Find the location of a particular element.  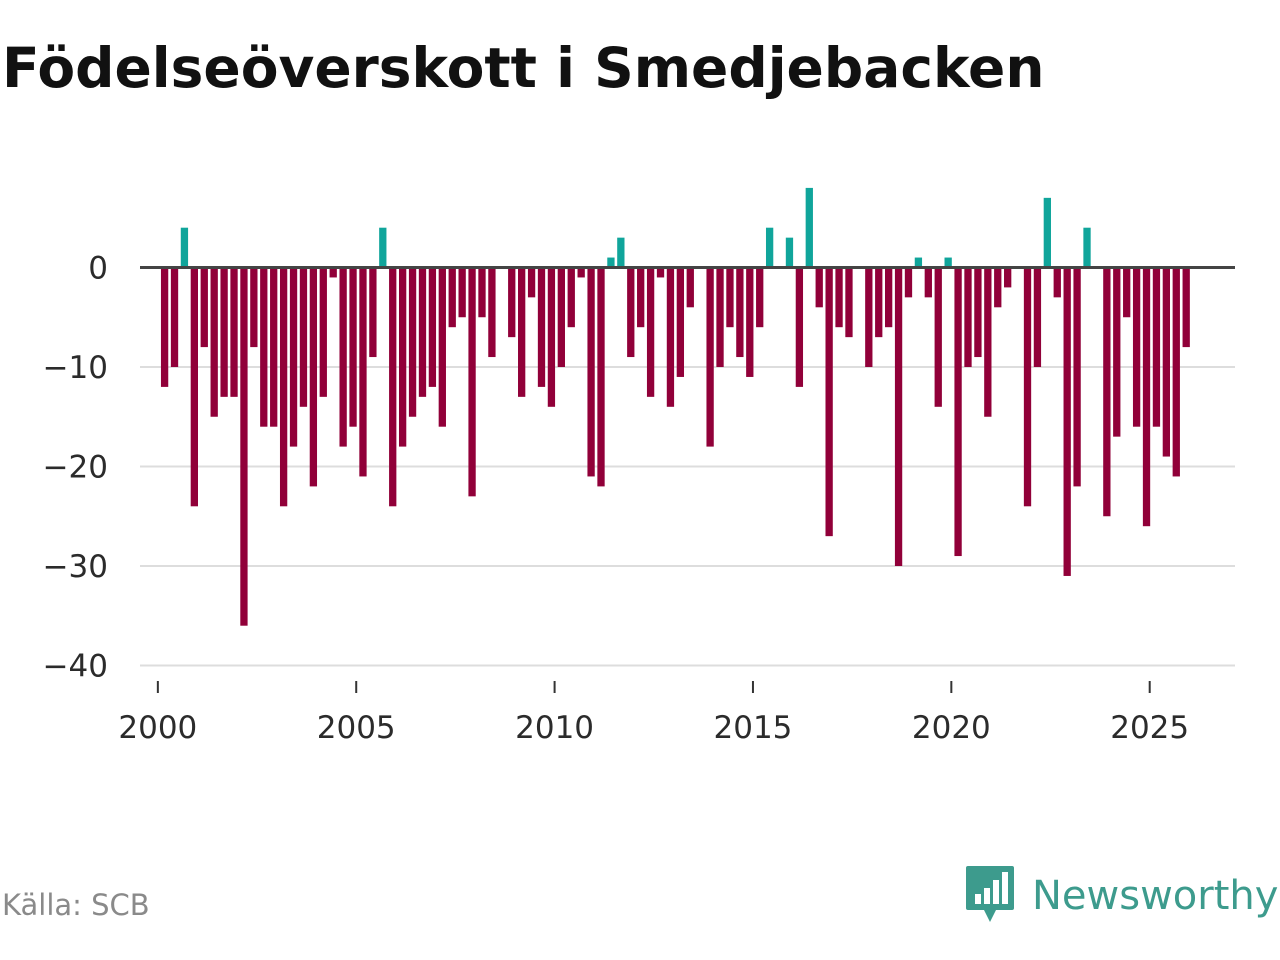

x-tick-label: 2020 is located at coordinates (951, 728).